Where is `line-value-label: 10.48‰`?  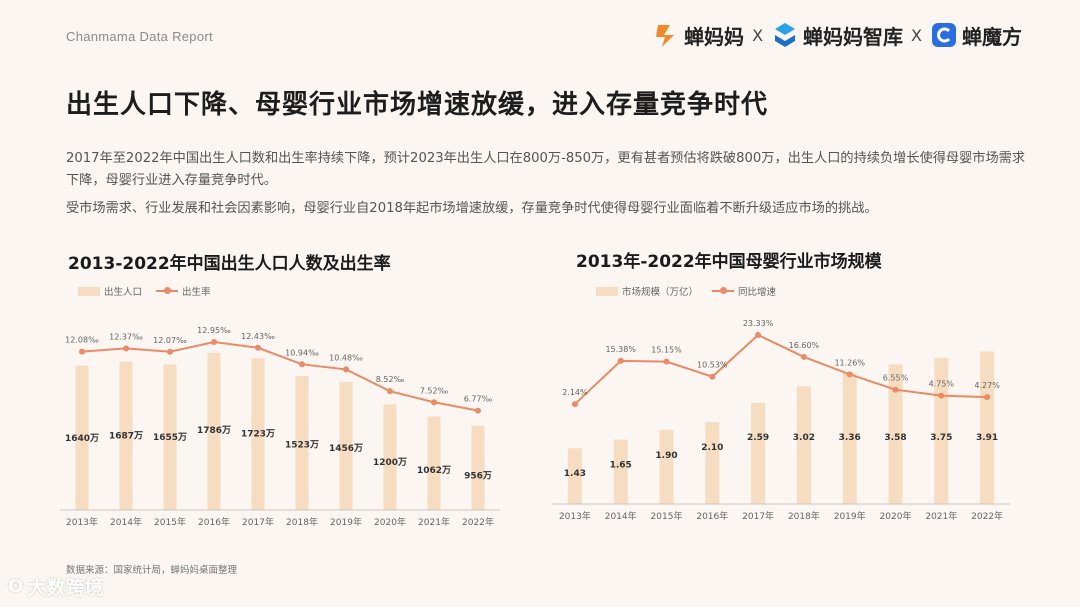 line-value-label: 10.48‰ is located at coordinates (346, 357).